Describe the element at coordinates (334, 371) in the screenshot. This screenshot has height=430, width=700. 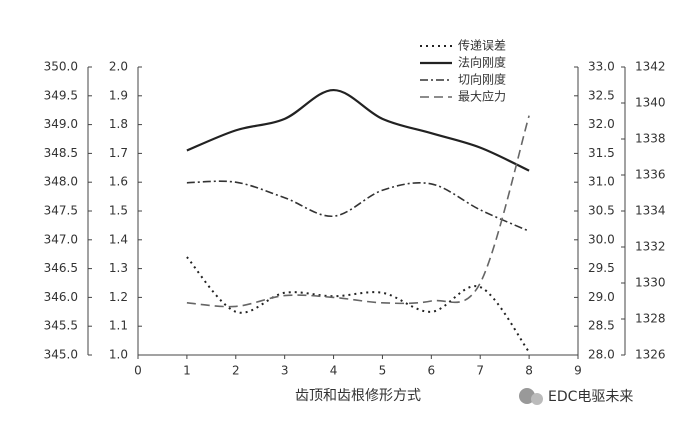
I see `x-tick-label: 4` at that location.